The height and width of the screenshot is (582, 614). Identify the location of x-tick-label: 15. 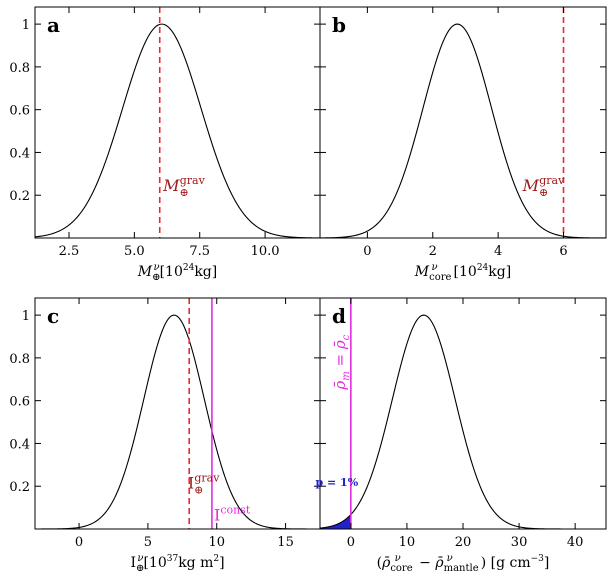
(285, 542).